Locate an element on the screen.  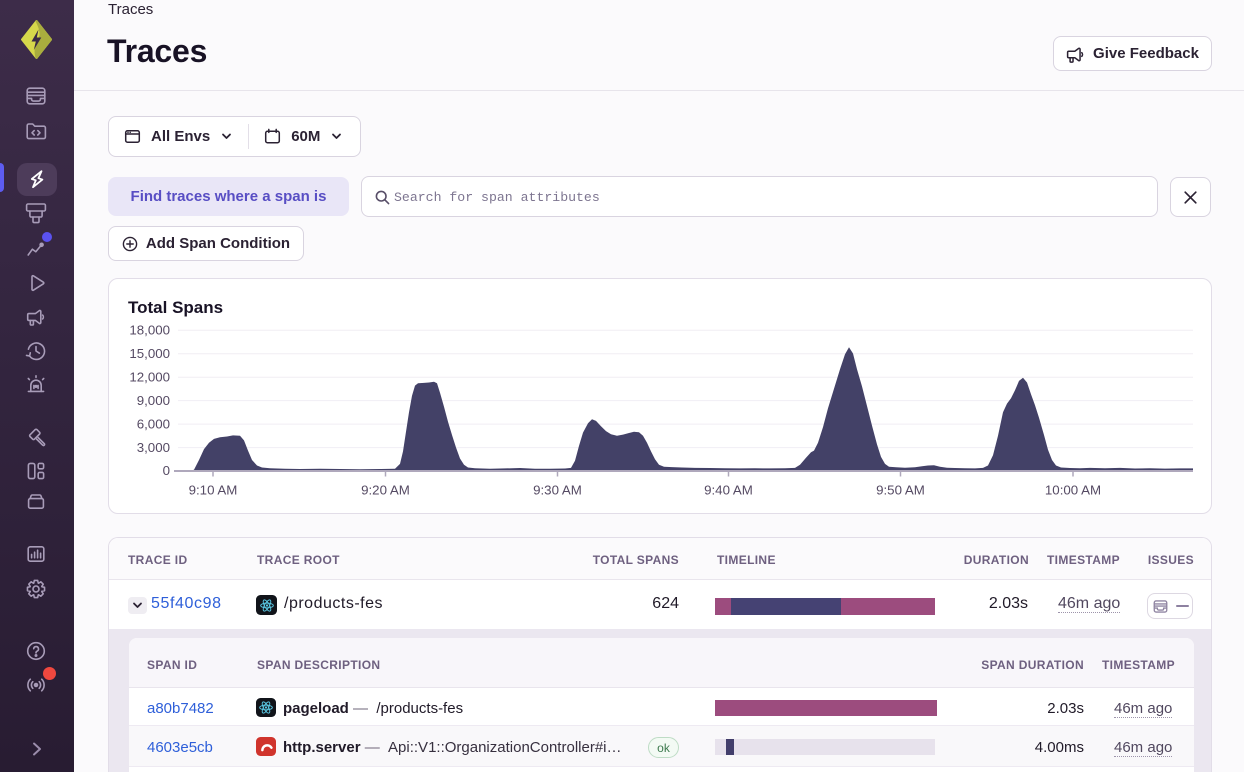
svg-text: 6,000 is located at coordinates (153, 423).